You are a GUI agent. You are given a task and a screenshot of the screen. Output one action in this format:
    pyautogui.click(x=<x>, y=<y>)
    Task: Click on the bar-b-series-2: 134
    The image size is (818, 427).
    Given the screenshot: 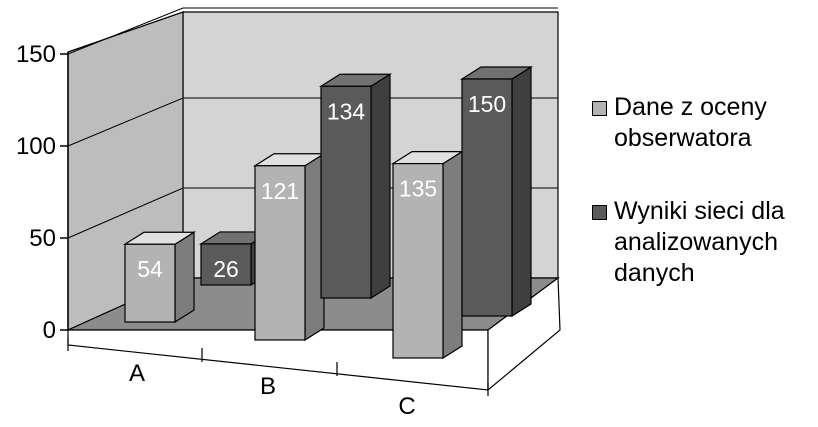 What is the action you would take?
    pyautogui.click(x=355, y=186)
    